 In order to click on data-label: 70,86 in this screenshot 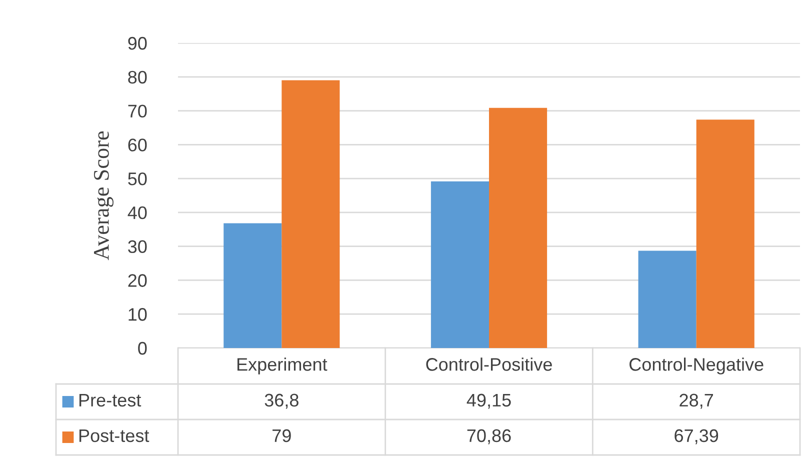, I will do `click(489, 436)`.